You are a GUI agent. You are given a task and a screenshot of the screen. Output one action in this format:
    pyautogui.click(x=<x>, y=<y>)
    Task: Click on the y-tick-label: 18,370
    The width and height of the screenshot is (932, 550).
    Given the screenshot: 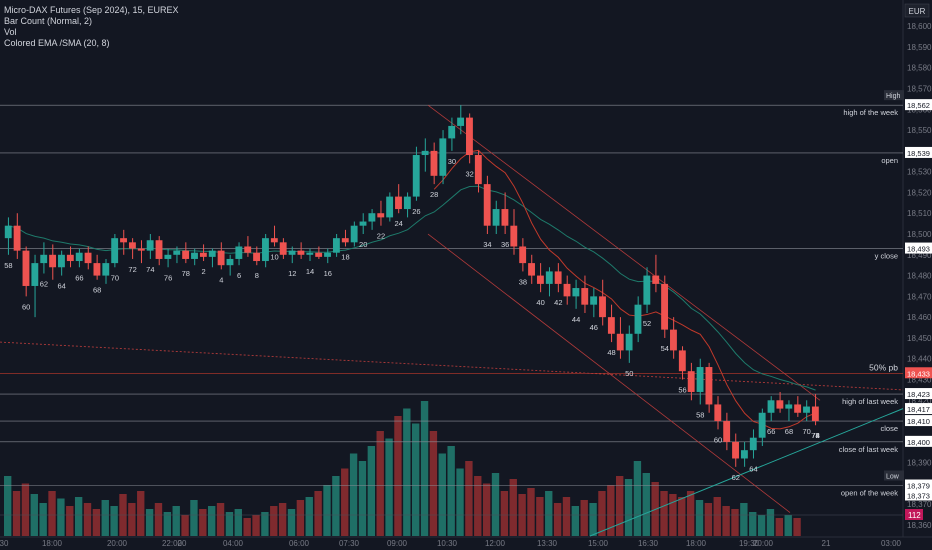 What is the action you would take?
    pyautogui.click(x=919, y=504)
    